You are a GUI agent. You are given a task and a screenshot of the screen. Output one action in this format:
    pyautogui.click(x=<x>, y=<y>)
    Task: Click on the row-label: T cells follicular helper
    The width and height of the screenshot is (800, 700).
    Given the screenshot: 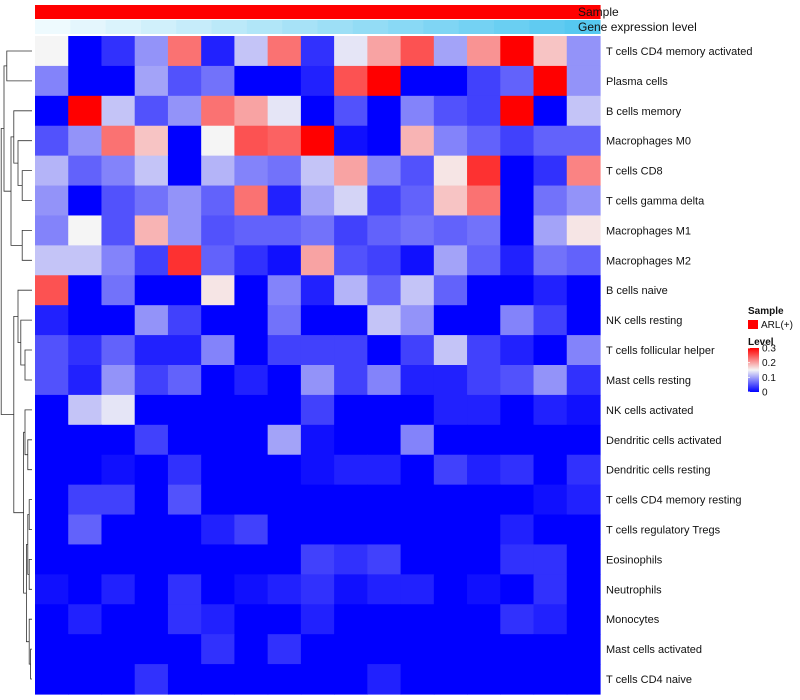 What is the action you would take?
    pyautogui.click(x=660, y=351)
    